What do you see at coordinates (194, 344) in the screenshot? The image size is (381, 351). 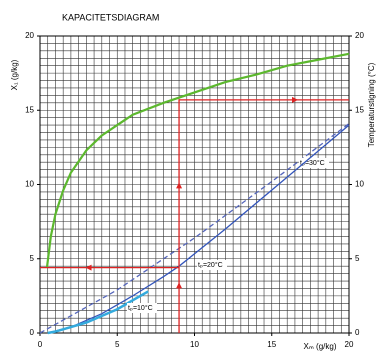 I see `x-tick-label: 10` at bounding box center [194, 344].